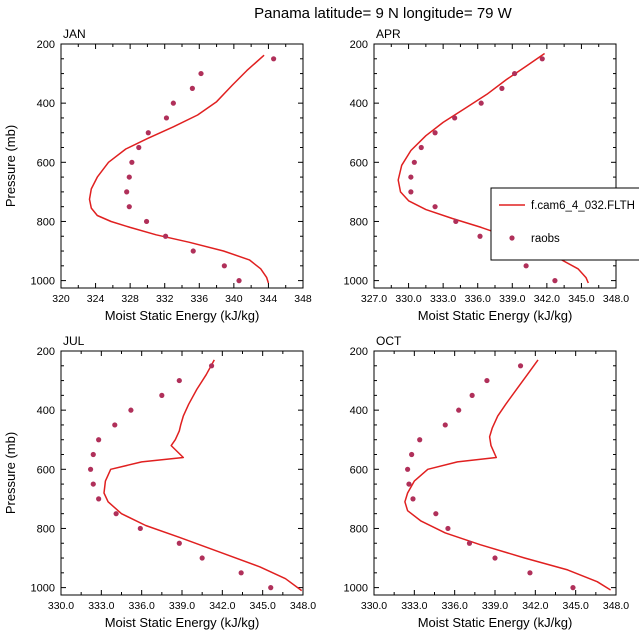 This screenshot has height=639, width=639. What do you see at coordinates (61, 299) in the screenshot?
I see `x-tick-label: 320` at bounding box center [61, 299].